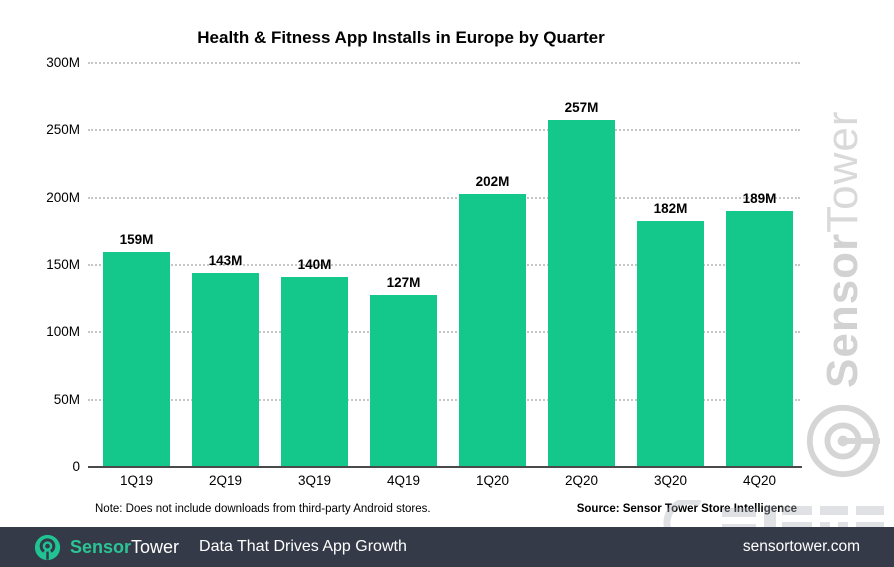 The image size is (894, 567). What do you see at coordinates (63, 130) in the screenshot?
I see `y-axis-tick: 250M` at bounding box center [63, 130].